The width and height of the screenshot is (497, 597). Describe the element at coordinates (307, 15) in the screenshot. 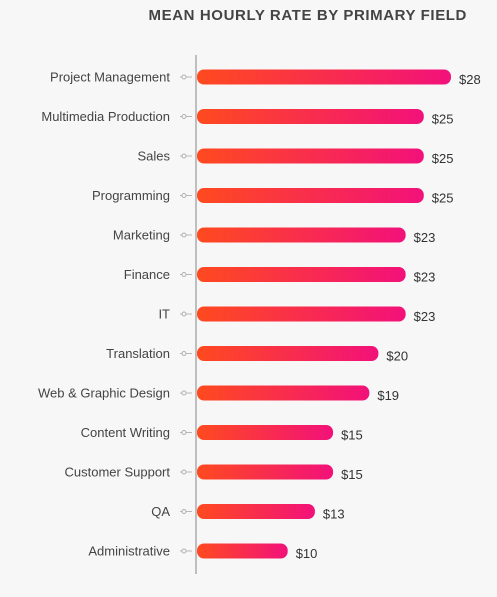

I see `chart-title: MEAN HOURLY RATE BY PRIMARY FIELD` at that location.